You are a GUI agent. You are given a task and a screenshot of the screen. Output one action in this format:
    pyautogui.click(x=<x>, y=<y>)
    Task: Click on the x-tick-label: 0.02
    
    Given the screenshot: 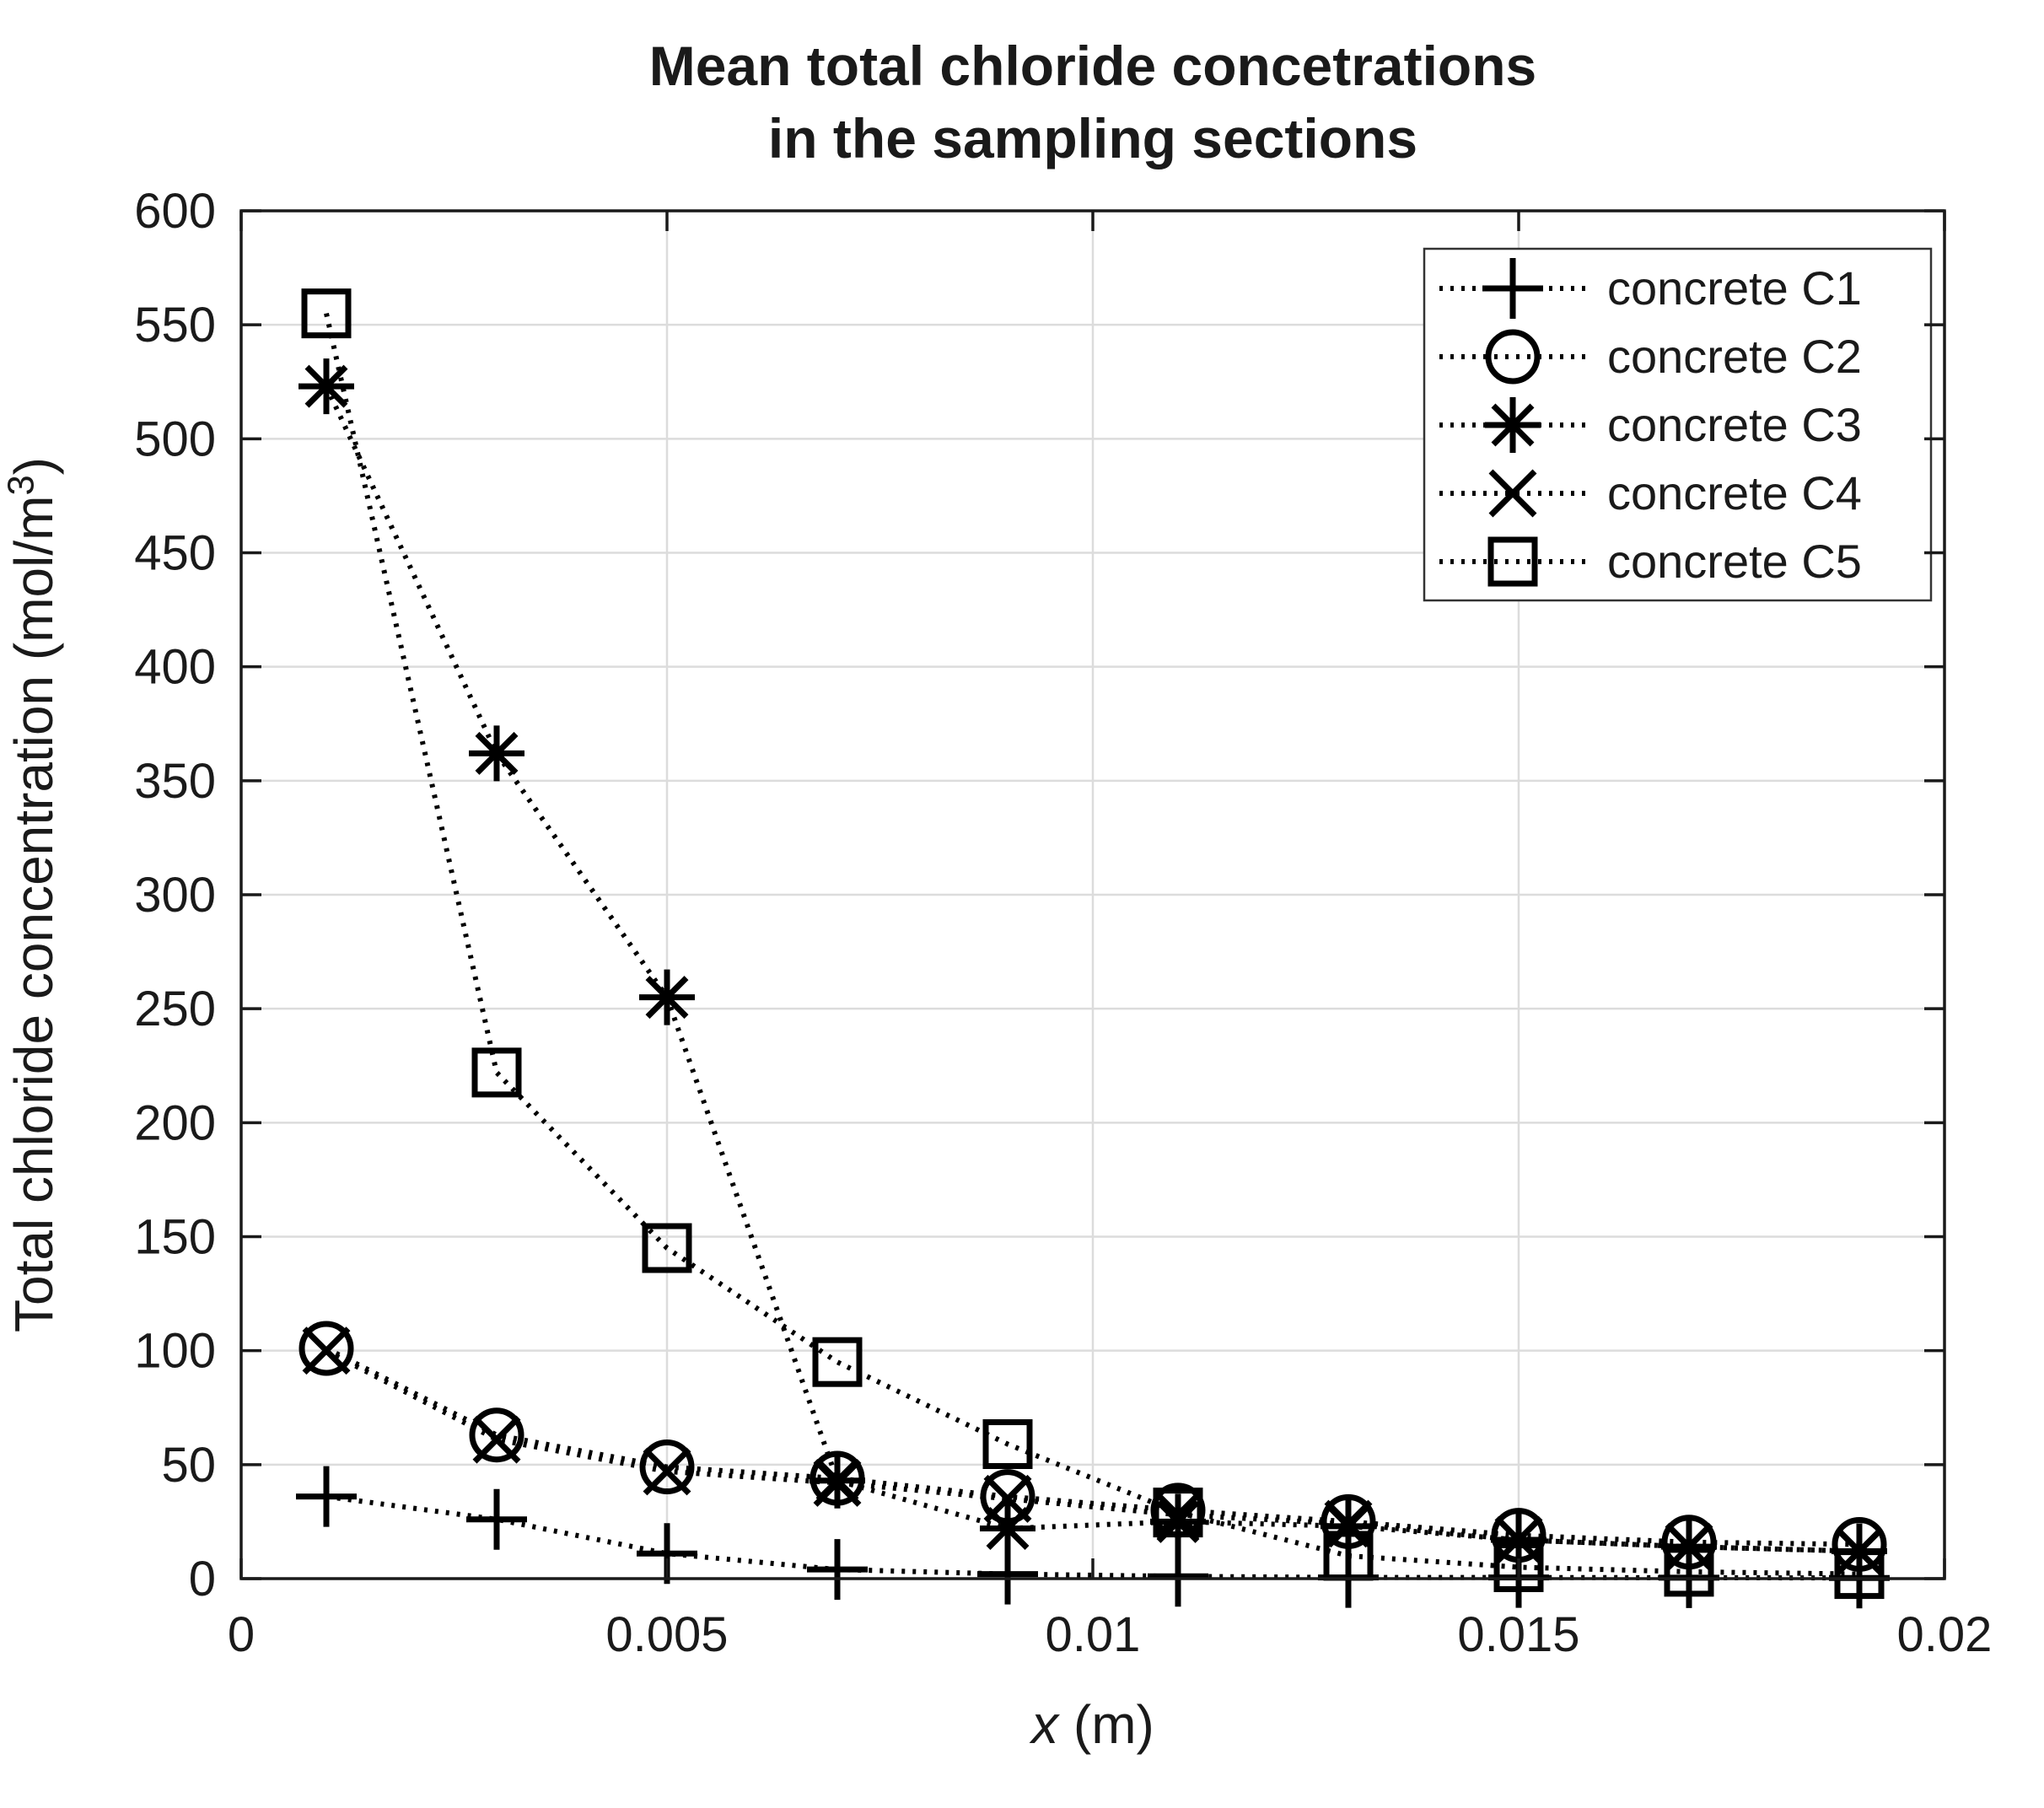 What is the action you would take?
    pyautogui.click(x=1945, y=1634)
    